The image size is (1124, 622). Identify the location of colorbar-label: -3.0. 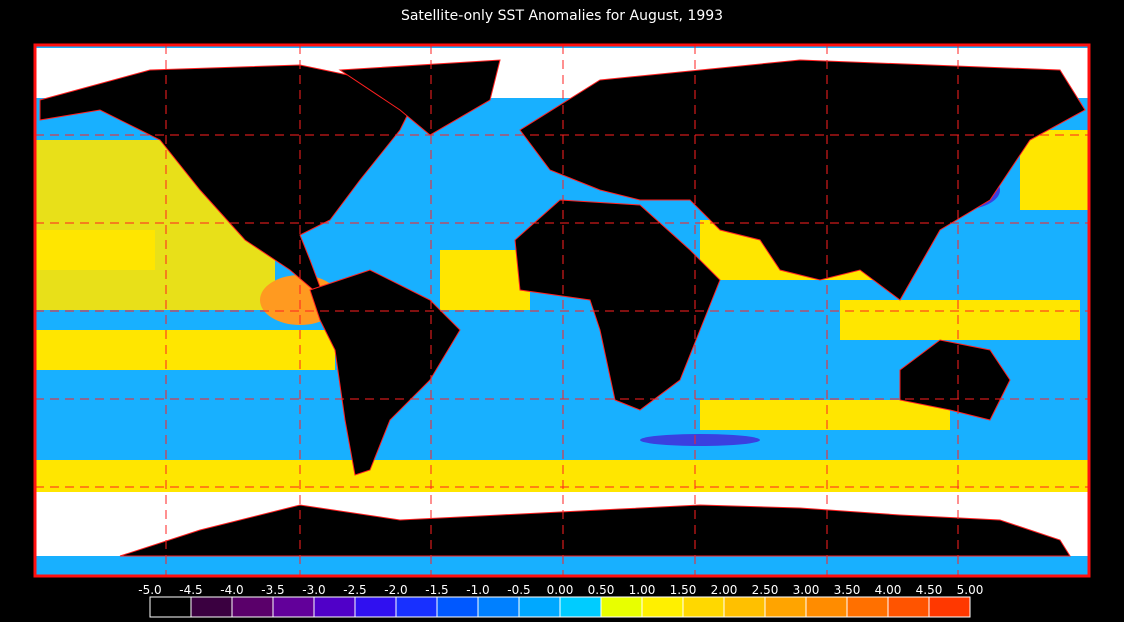
(313, 590).